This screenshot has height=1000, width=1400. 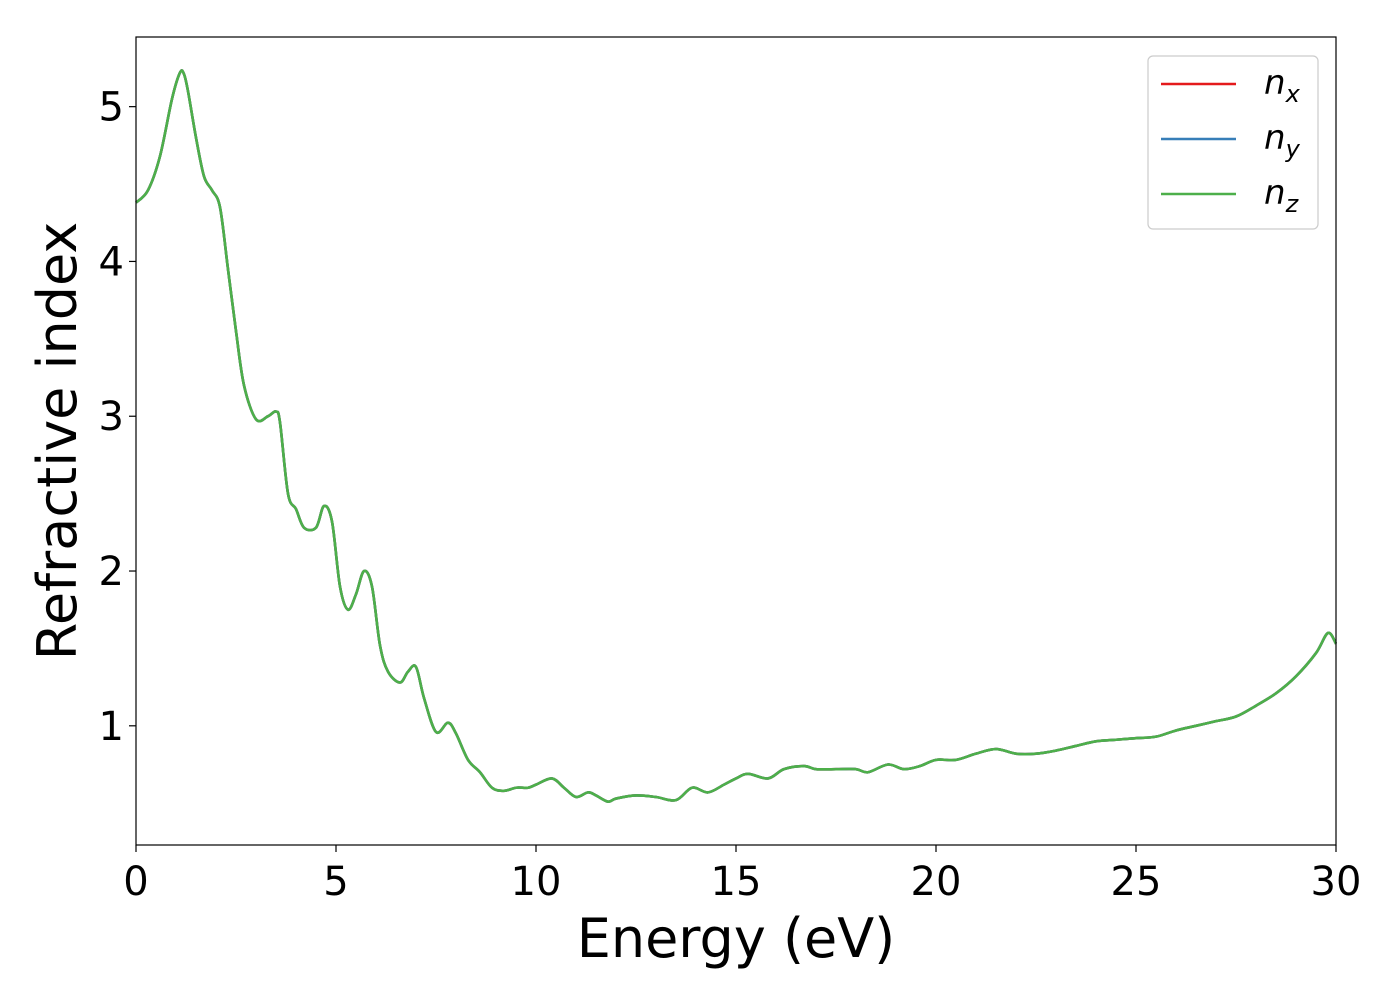 What do you see at coordinates (536, 882) in the screenshot?
I see `x-tick-label: 10` at bounding box center [536, 882].